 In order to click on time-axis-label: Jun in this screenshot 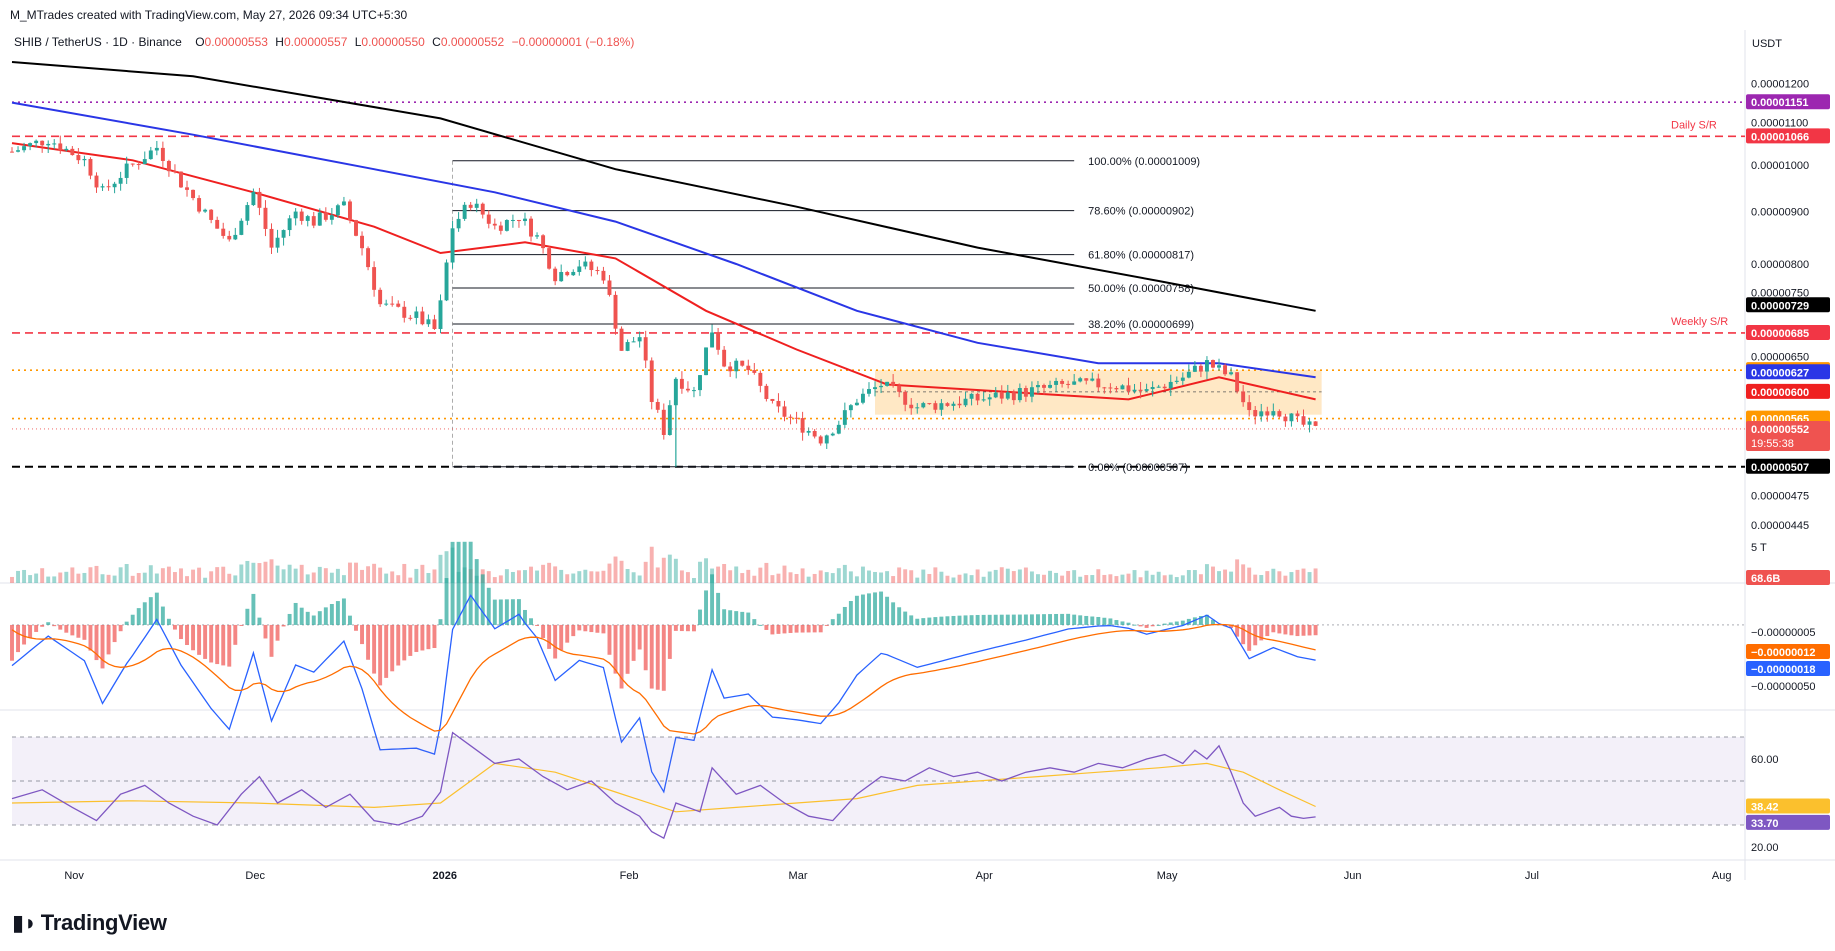, I will do `click(1353, 876)`.